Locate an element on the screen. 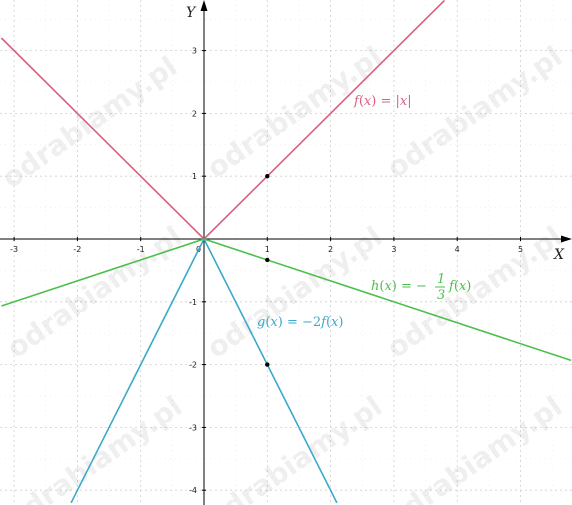  y-tick-label: 2 is located at coordinates (194, 113).